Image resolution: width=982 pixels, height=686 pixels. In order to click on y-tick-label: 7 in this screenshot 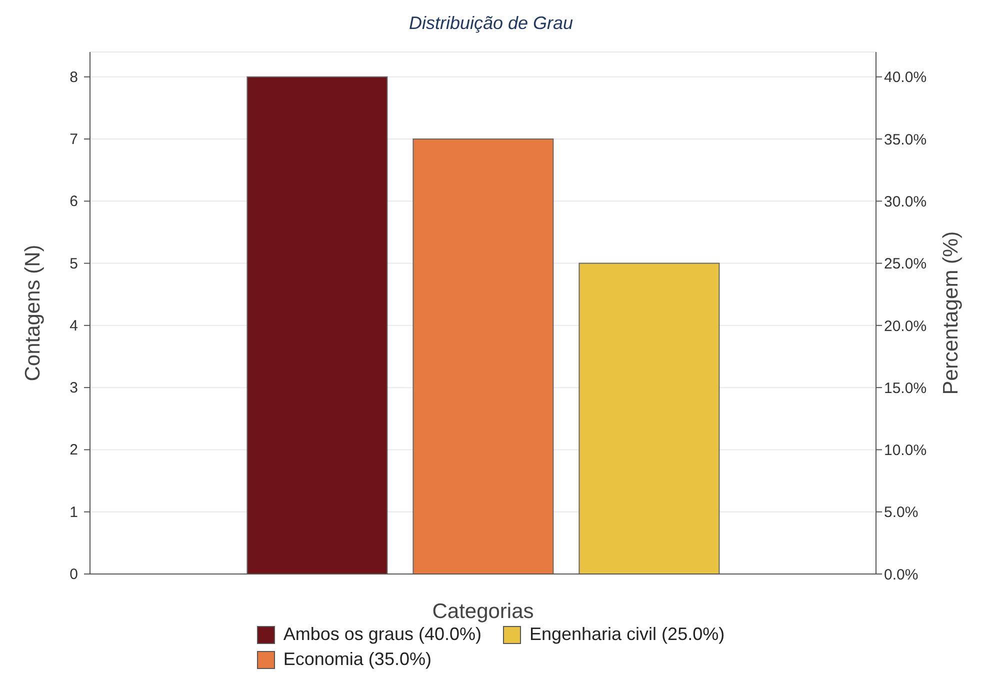, I will do `click(74, 139)`.